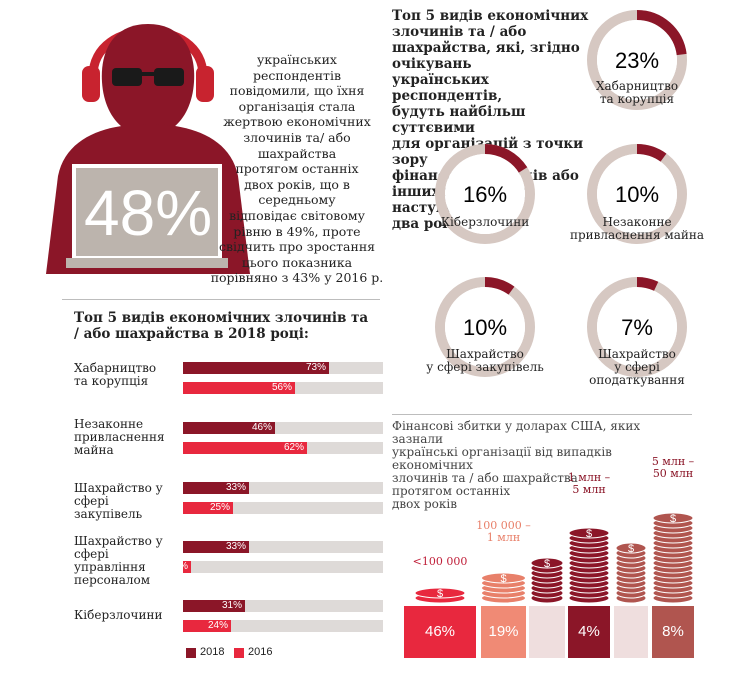 This screenshot has width=750, height=699. I want to click on loss-percent: 19%, so click(503, 631).